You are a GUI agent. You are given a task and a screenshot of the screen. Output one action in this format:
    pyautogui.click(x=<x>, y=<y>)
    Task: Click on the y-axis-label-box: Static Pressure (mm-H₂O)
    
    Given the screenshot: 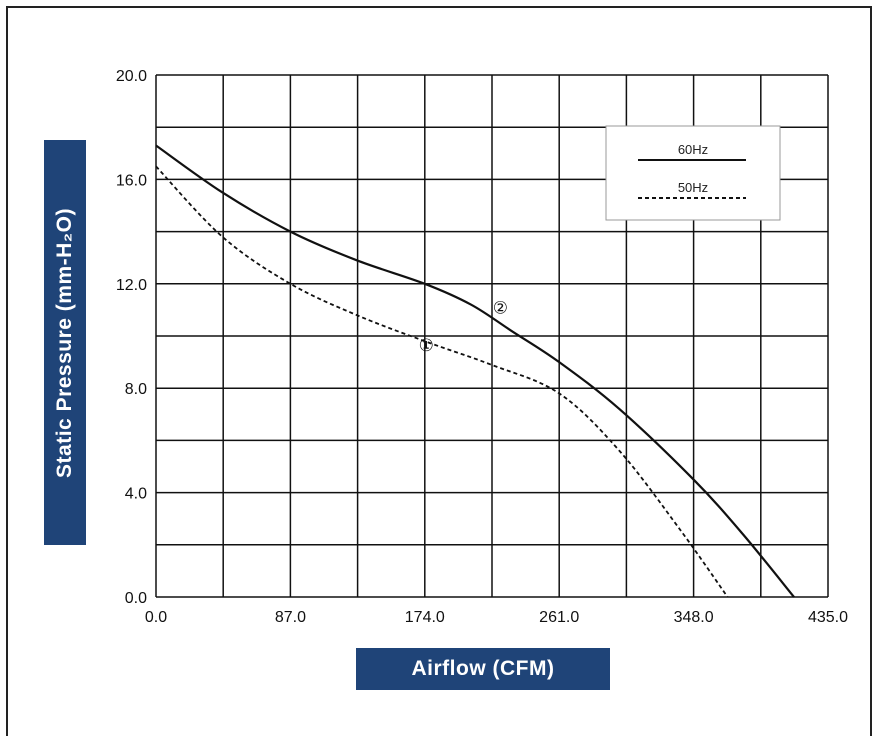 What is the action you would take?
    pyautogui.click(x=65, y=342)
    